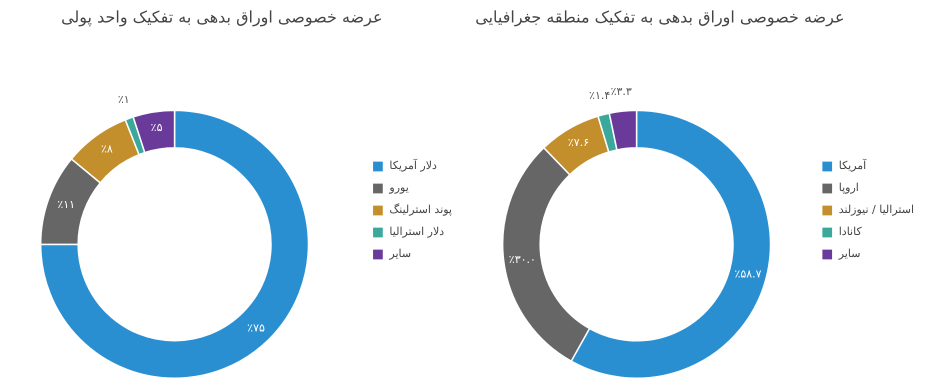 The width and height of the screenshot is (925, 388). Describe the element at coordinates (748, 274) in the screenshot. I see `data-label: ٪۵۸.۷` at that location.